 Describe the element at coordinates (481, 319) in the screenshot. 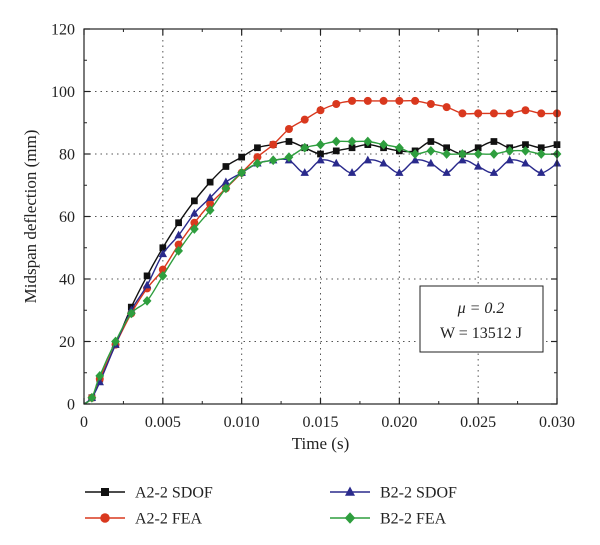

I see `annotation-box: μ = 0.2 W = 13512 J` at that location.